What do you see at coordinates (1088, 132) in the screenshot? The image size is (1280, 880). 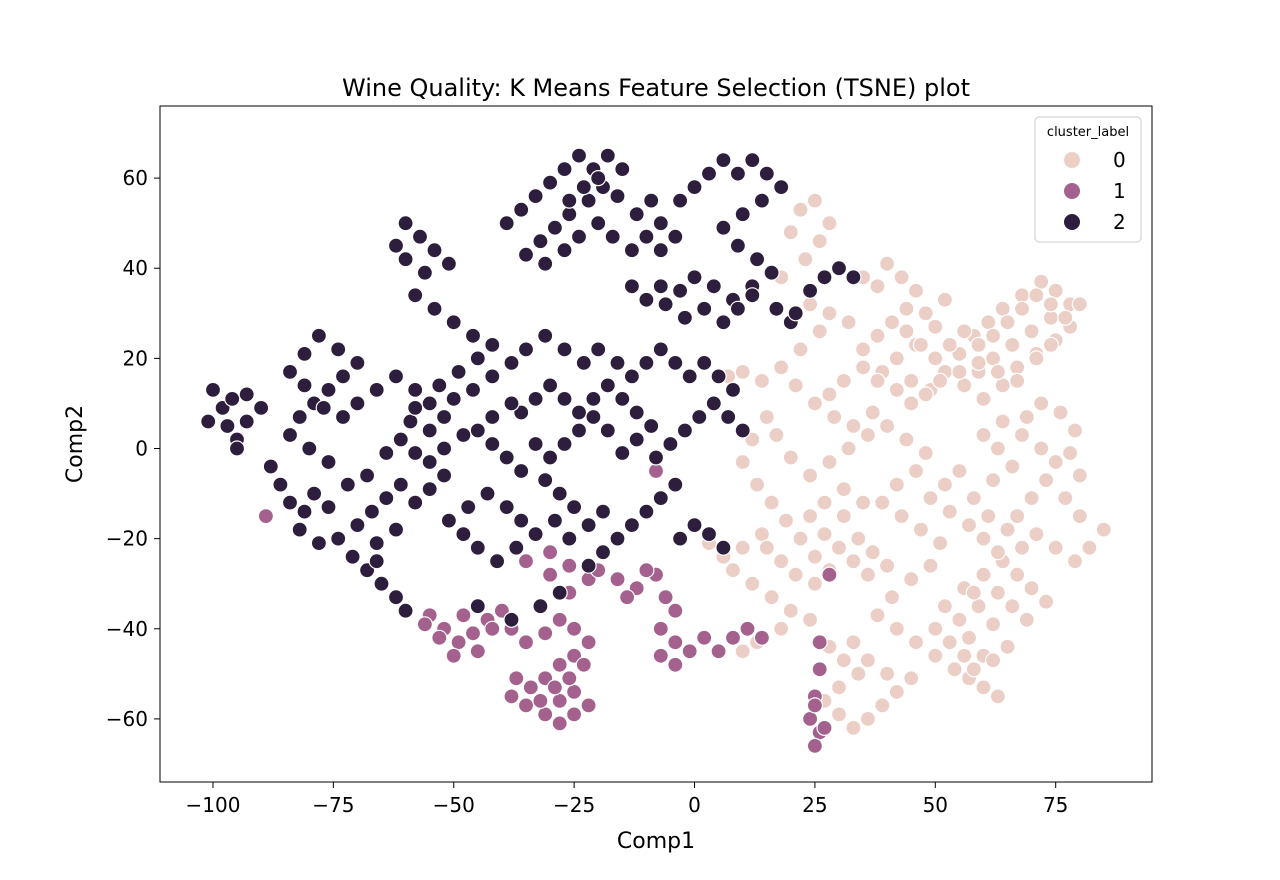 I see `legend-title: cluster_label` at bounding box center [1088, 132].